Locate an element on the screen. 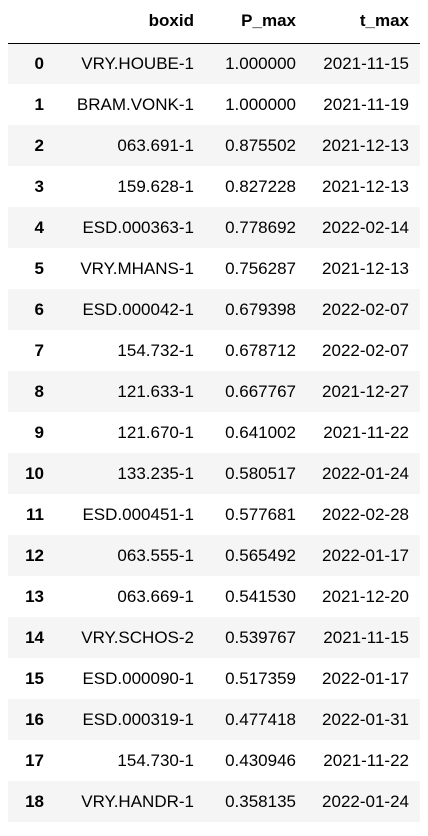 Image resolution: width=428 pixels, height=836 pixels. table-row: 7 154.732-1 0.678712 2022-02-07 is located at coordinates (214, 350).